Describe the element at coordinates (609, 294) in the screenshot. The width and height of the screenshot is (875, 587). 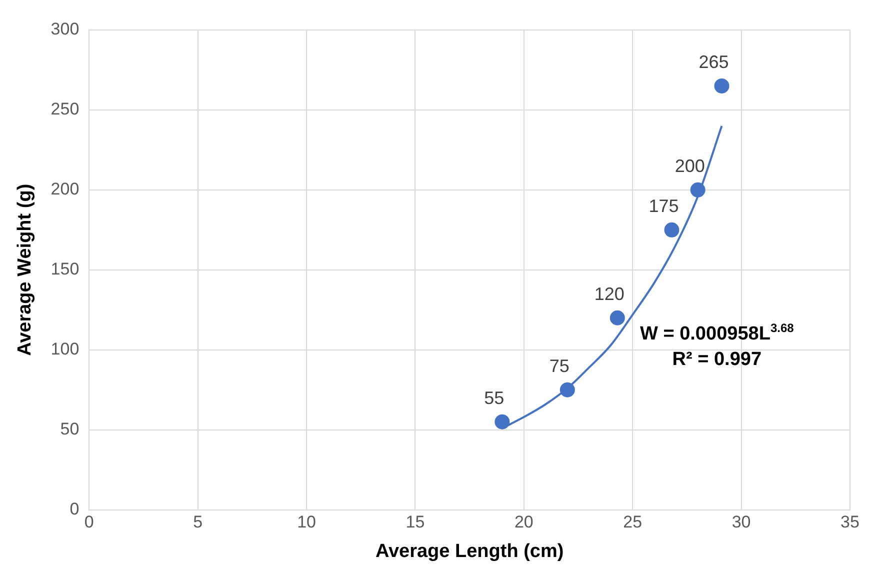
I see `data-label: 120` at that location.